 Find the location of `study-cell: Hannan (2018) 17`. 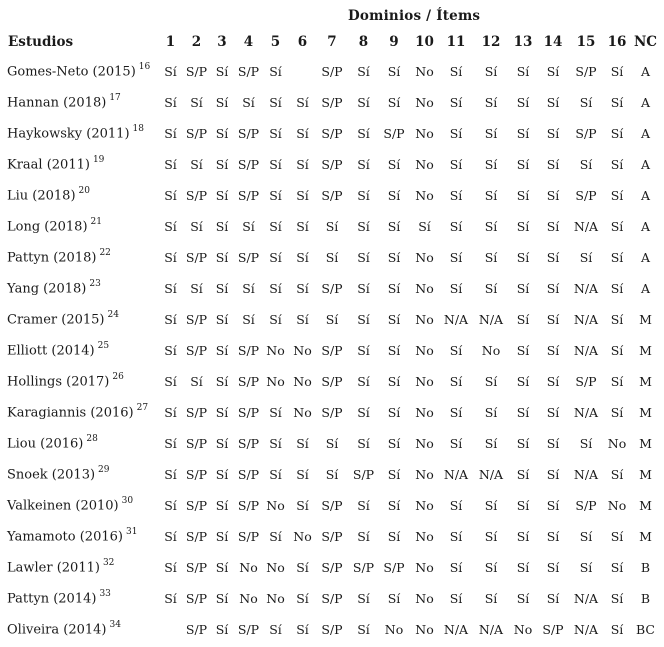

study-cell: Hannan (2018) 17 is located at coordinates (78, 102).